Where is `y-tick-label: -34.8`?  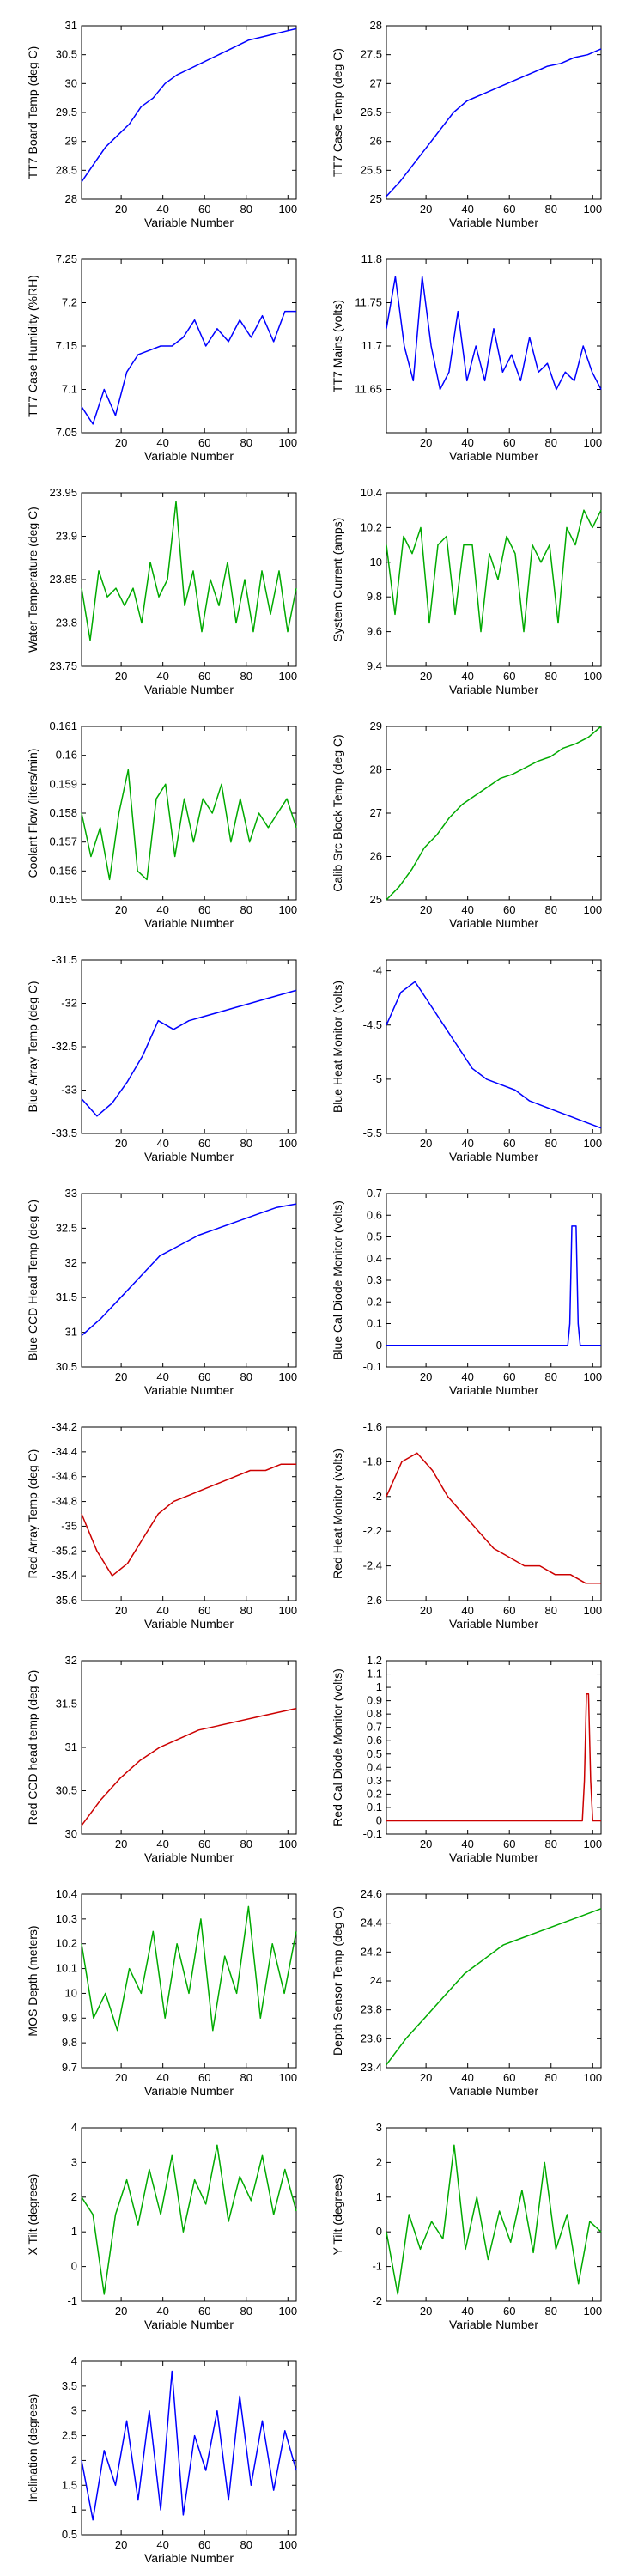 y-tick-label: -34.8 is located at coordinates (64, 1502).